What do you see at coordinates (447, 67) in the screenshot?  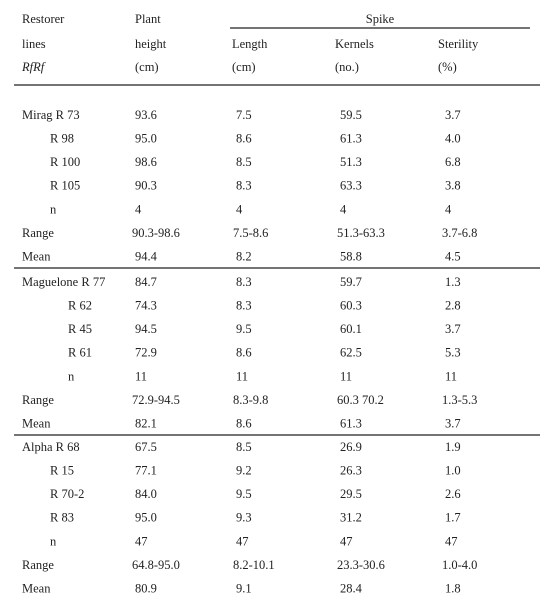 I see `header-cell: (%)` at bounding box center [447, 67].